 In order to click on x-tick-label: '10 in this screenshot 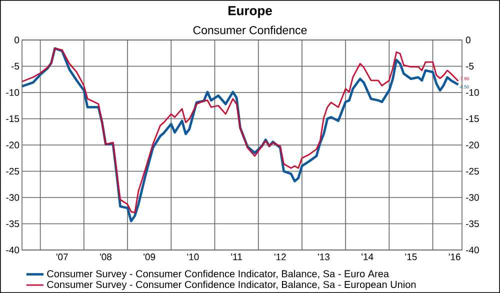, I will do `click(193, 257)`.